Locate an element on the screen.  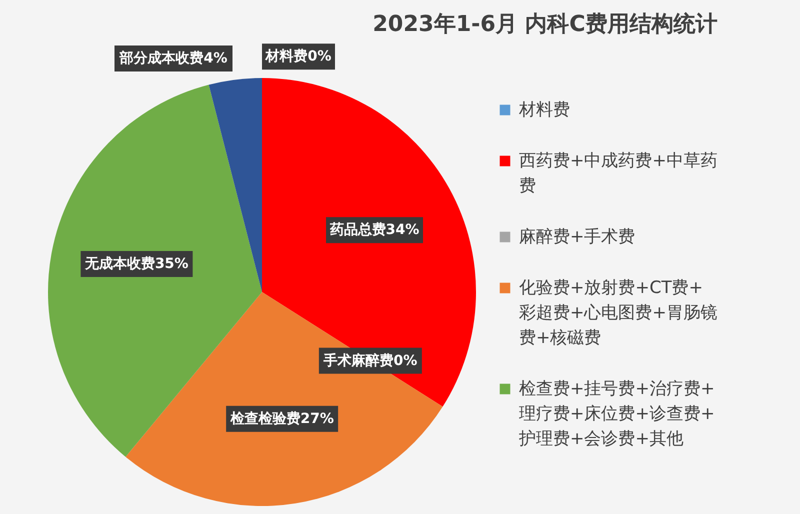
data-label: 部分成本收费4% is located at coordinates (173, 57).